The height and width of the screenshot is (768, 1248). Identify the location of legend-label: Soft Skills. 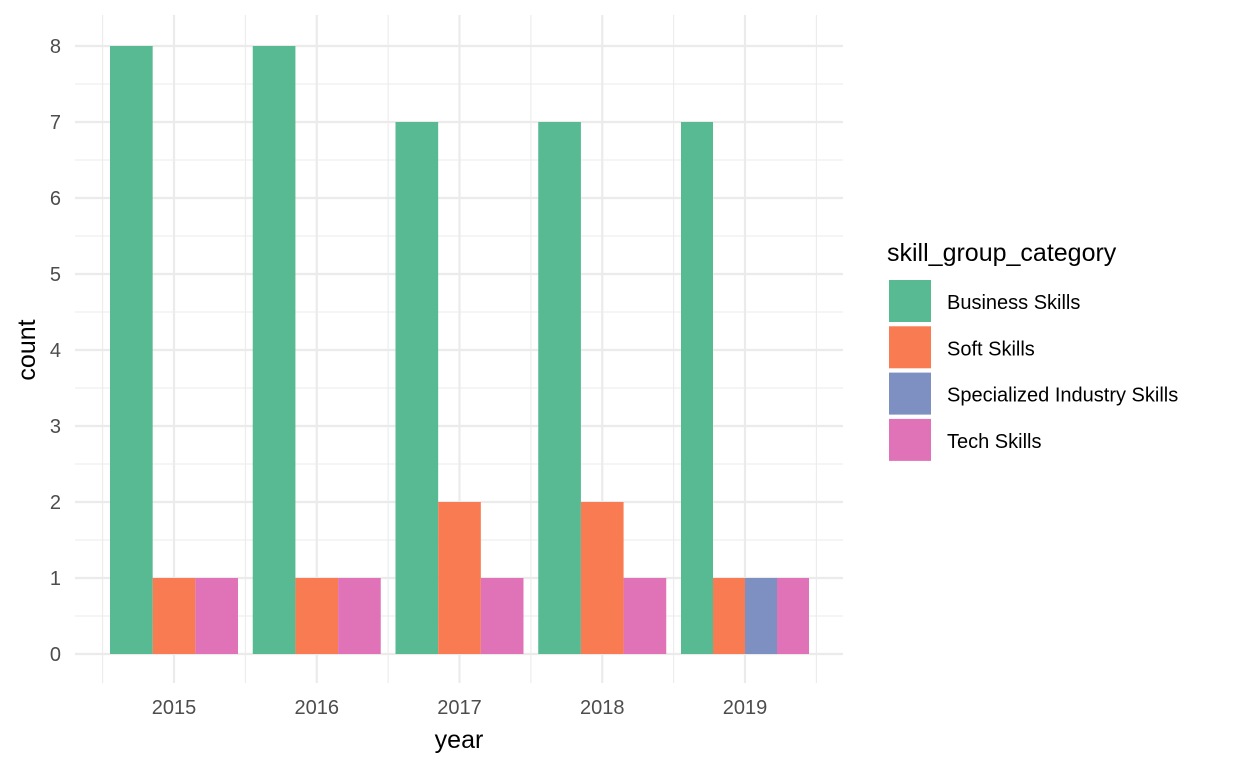
(991, 349).